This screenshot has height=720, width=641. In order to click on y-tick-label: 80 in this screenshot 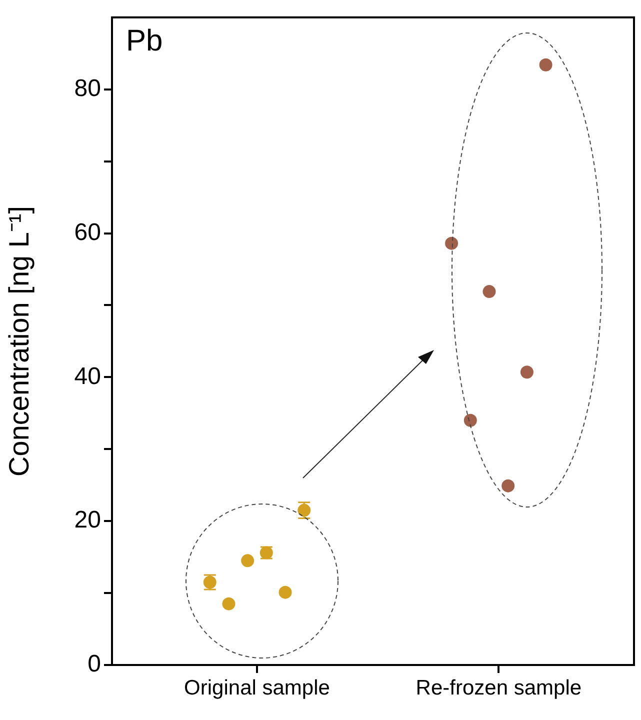, I will do `click(87, 88)`.